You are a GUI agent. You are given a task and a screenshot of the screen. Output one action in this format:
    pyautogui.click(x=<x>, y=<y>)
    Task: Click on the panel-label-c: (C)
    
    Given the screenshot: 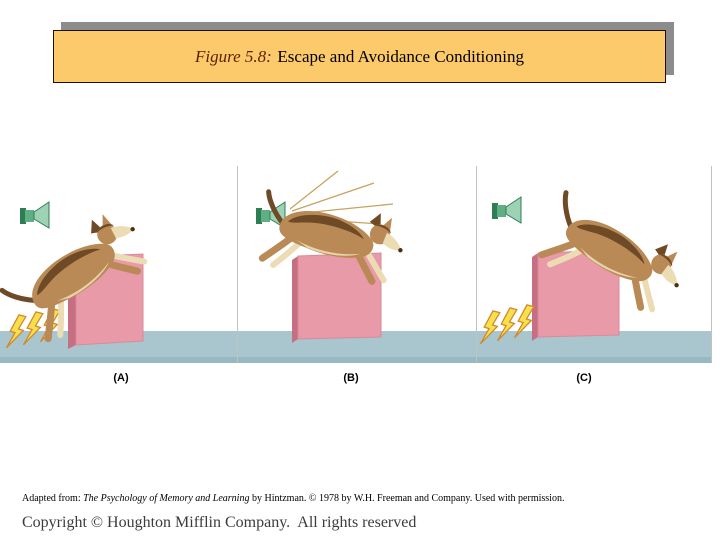 What is the action you would take?
    pyautogui.click(x=584, y=378)
    